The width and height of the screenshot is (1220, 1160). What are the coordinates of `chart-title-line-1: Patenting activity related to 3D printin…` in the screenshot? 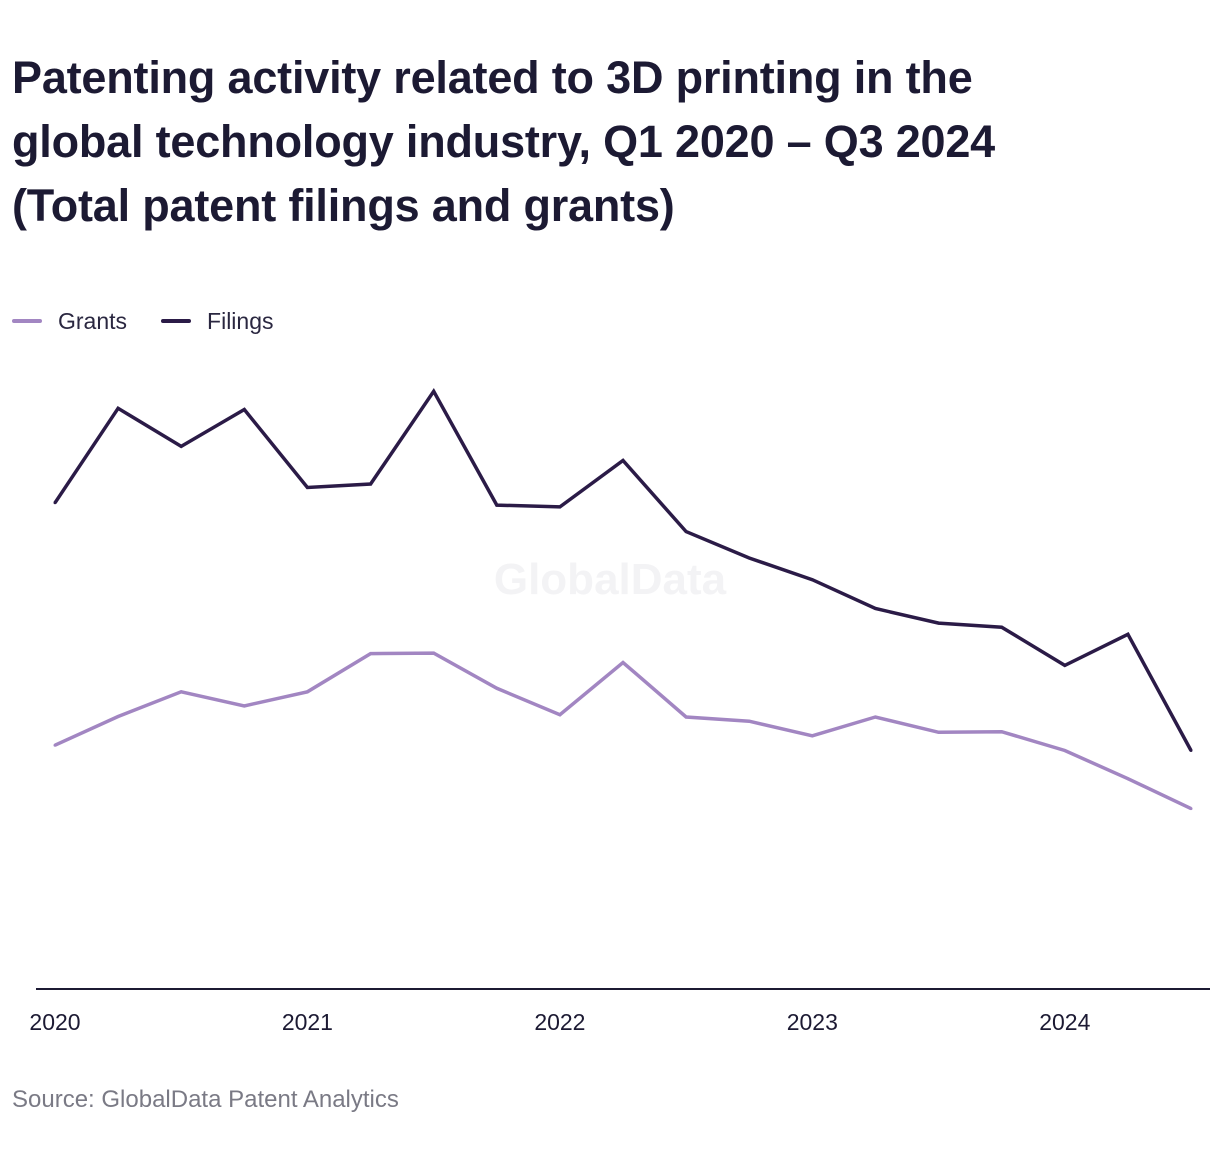 It's located at (492, 77).